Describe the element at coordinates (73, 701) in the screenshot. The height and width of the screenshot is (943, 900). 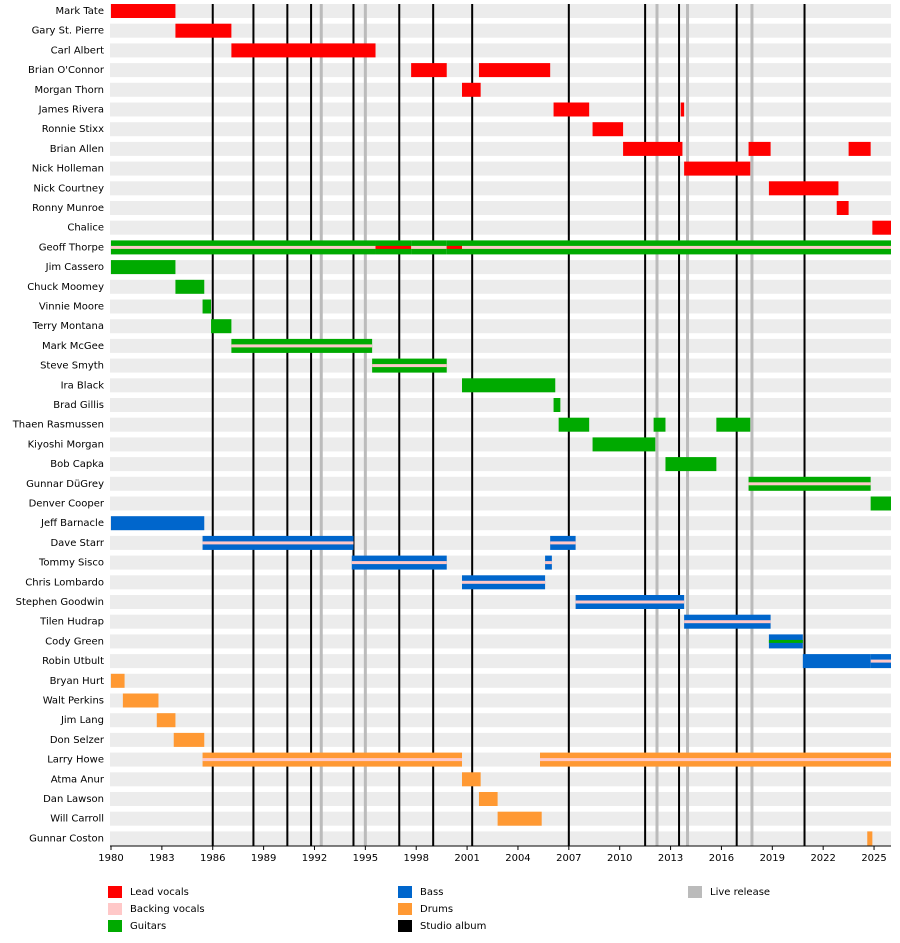
I see `member-name: Walt Perkins` at that location.